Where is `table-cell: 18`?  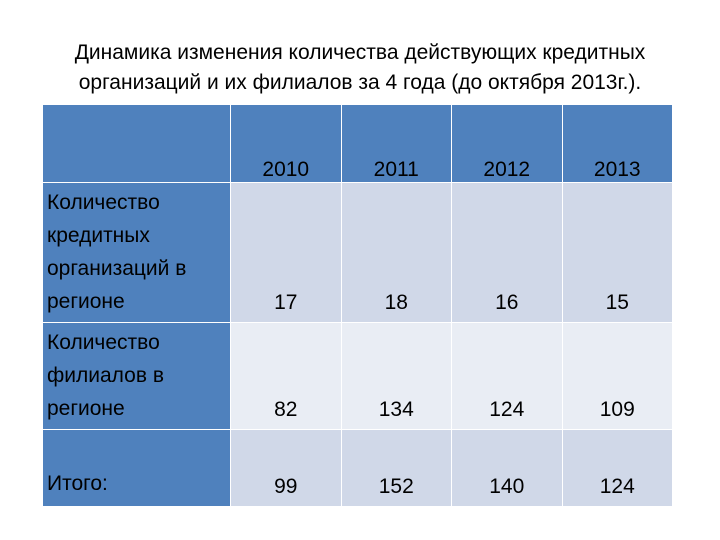
table-cell: 18 is located at coordinates (396, 252).